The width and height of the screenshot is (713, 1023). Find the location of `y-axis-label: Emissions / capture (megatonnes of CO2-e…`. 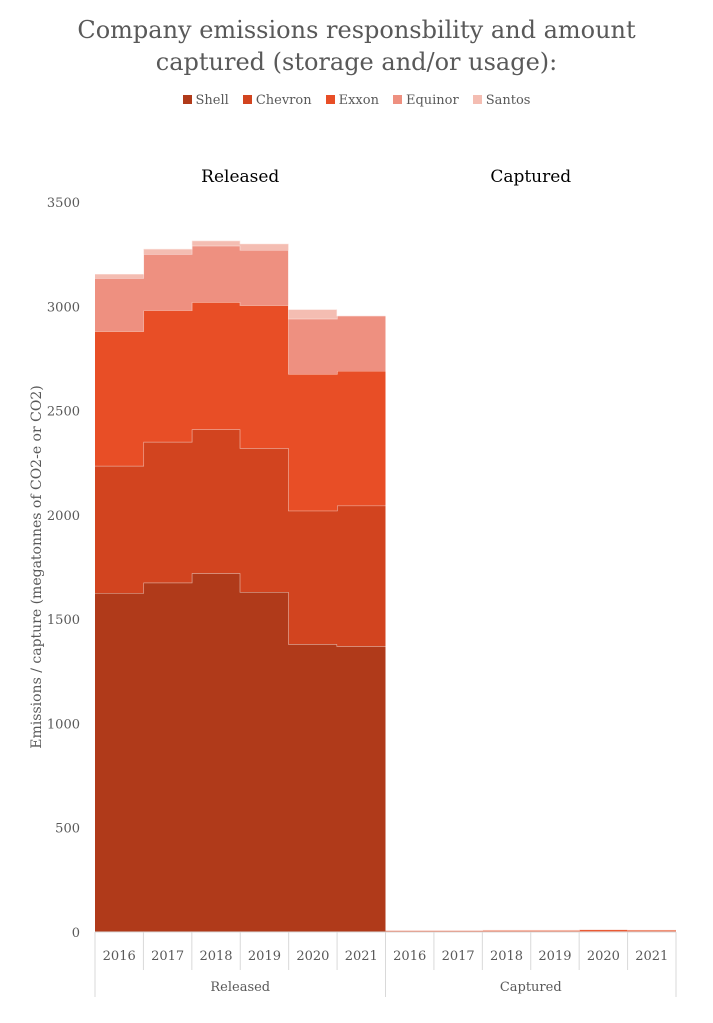

y-axis-label: Emissions / capture (megatonnes of CO2-e… is located at coordinates (37, 566).